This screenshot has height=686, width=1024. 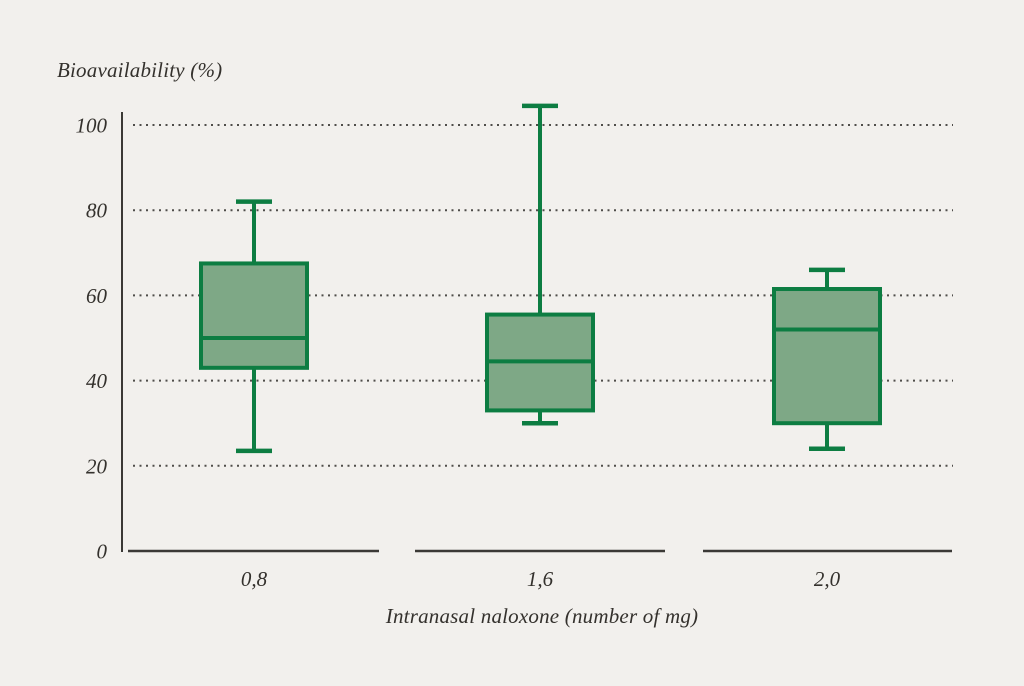 I want to click on x-tick-label-0,8: 0,8, so click(x=254, y=579).